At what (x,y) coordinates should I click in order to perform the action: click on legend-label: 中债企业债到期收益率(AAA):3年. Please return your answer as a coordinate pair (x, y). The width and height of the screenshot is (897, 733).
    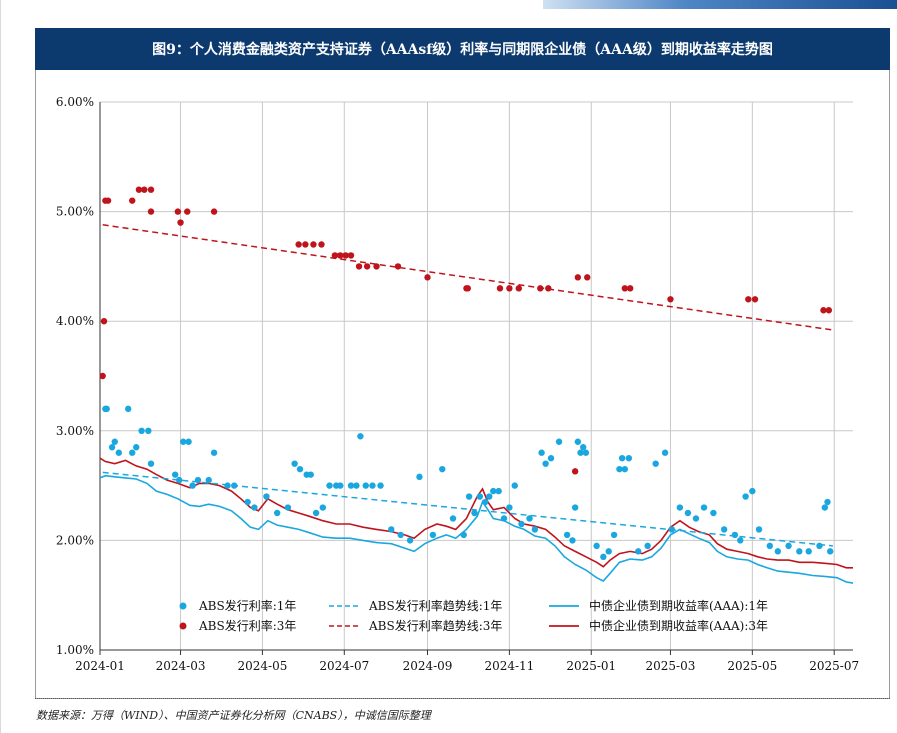
    Looking at the image, I should click on (678, 625).